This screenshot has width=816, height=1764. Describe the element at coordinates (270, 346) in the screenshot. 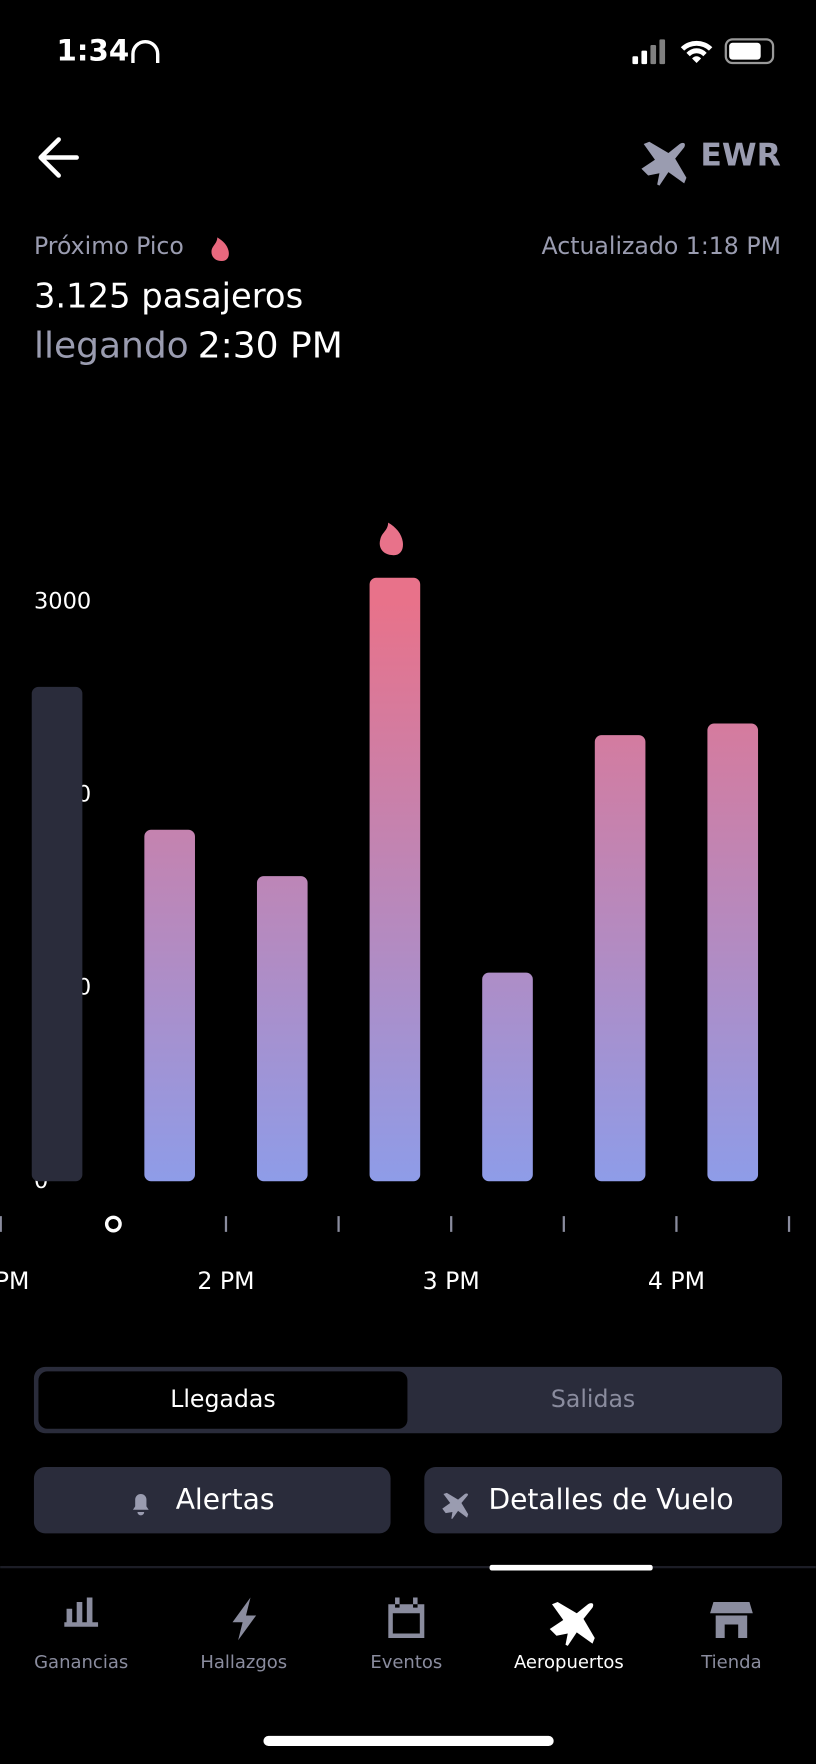

I see `arriving-time: 2:30 PM` at that location.